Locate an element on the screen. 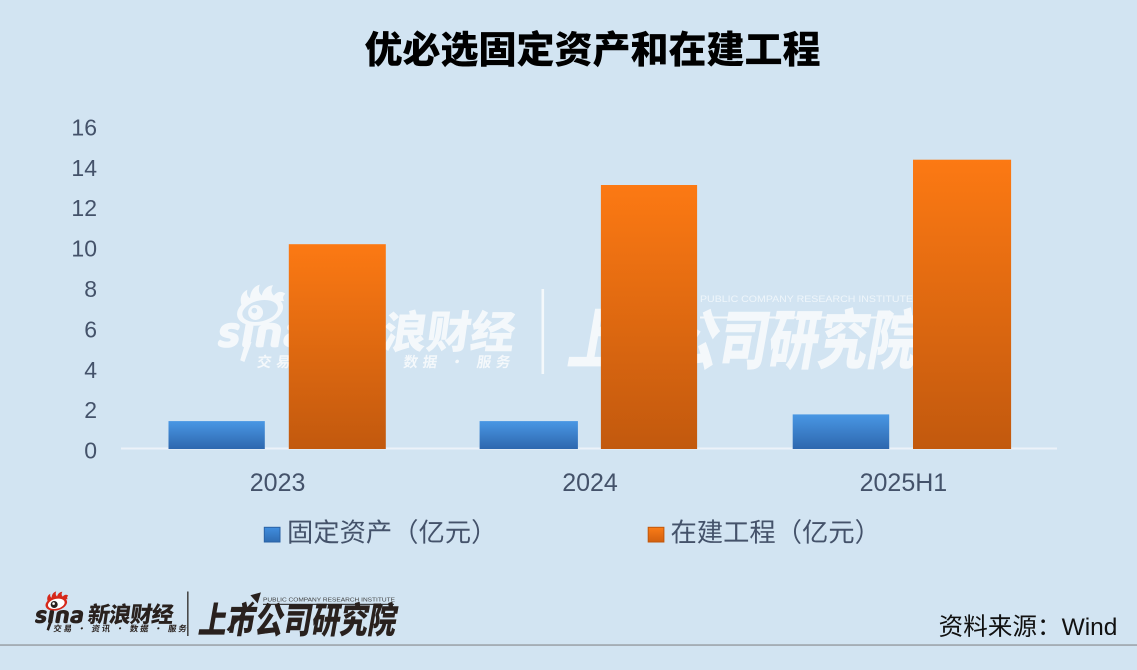 The width and height of the screenshot is (1137, 670). svg-text: 12 is located at coordinates (84, 208).